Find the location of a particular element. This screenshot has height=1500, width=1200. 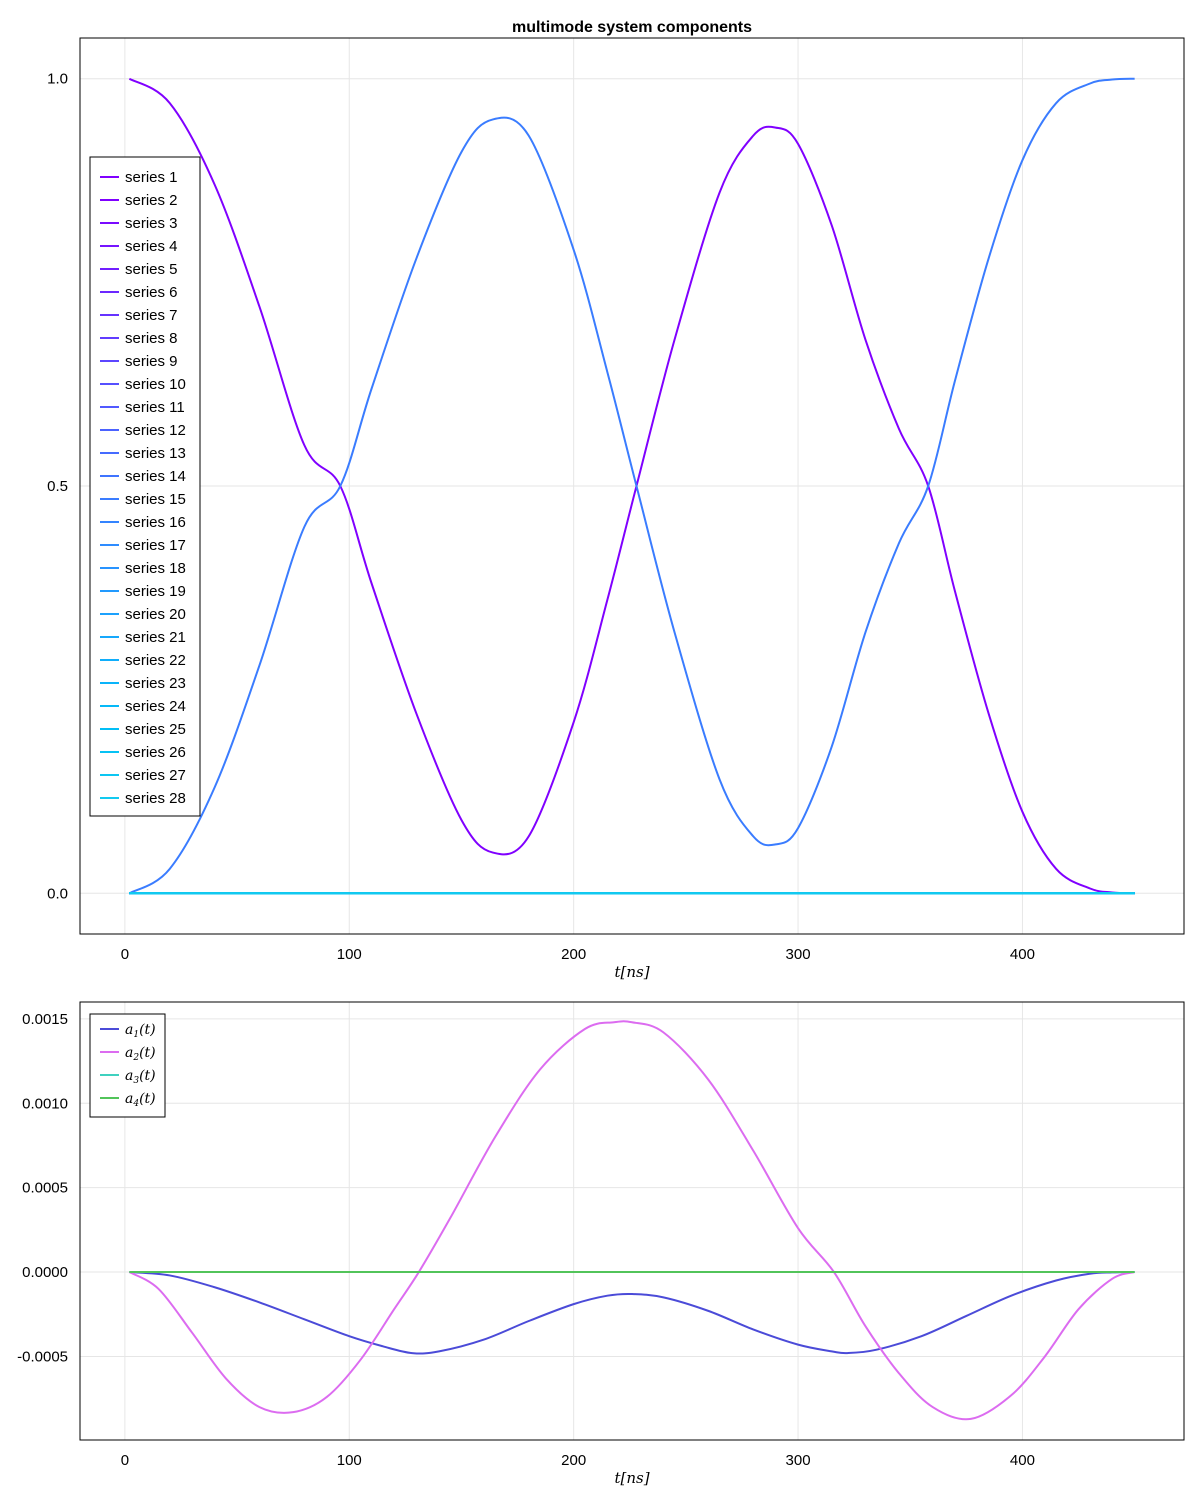

legend-label: series 10 is located at coordinates (155, 384).